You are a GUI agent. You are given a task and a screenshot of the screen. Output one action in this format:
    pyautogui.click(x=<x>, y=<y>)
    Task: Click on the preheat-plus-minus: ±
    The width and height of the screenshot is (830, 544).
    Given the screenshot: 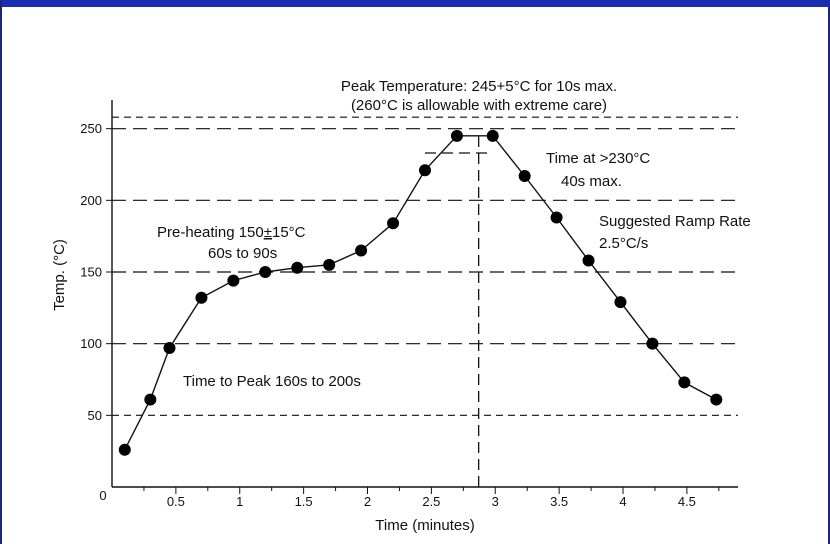 What is the action you would take?
    pyautogui.click(x=268, y=232)
    